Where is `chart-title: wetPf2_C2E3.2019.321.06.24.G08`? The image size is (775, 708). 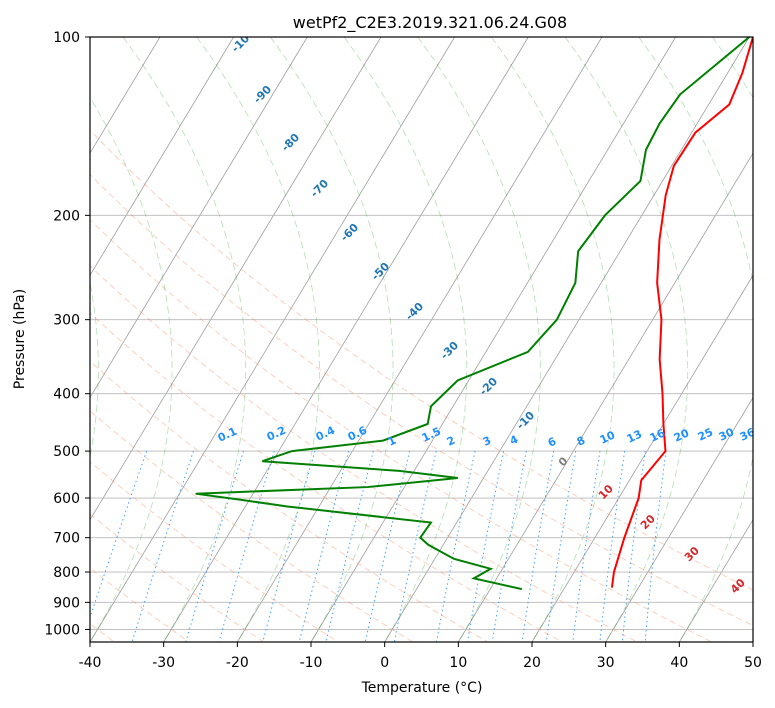
chart-title: wetPf2_C2E3.2019.321.06.24.G08 is located at coordinates (430, 23).